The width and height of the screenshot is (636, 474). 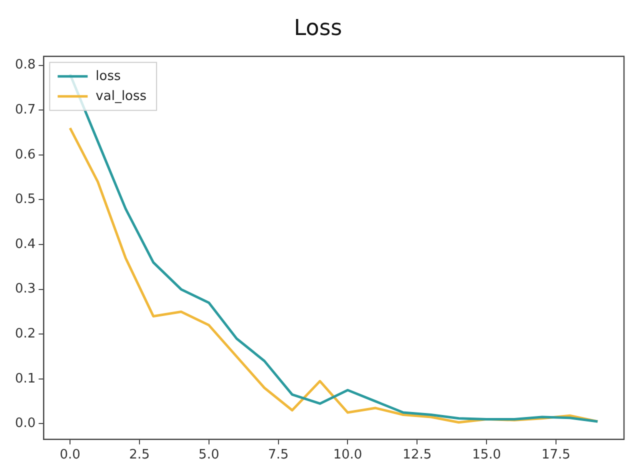 What do you see at coordinates (25, 289) in the screenshot?
I see `y-tick-label: 0.3` at bounding box center [25, 289].